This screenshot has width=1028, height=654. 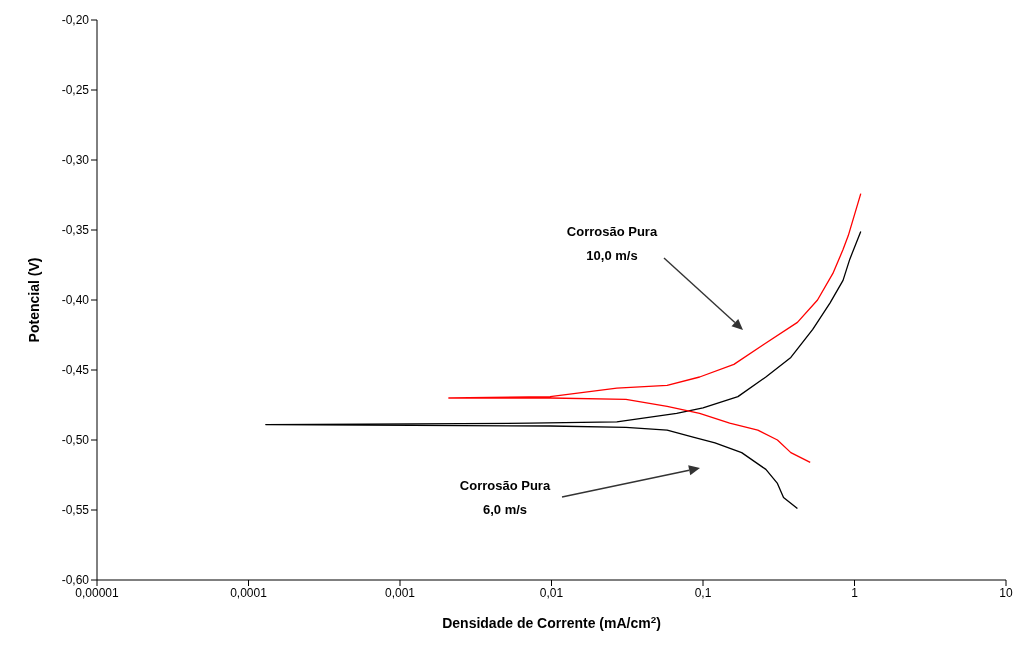 I want to click on y-tick-label: -0,55, so click(x=75, y=510).